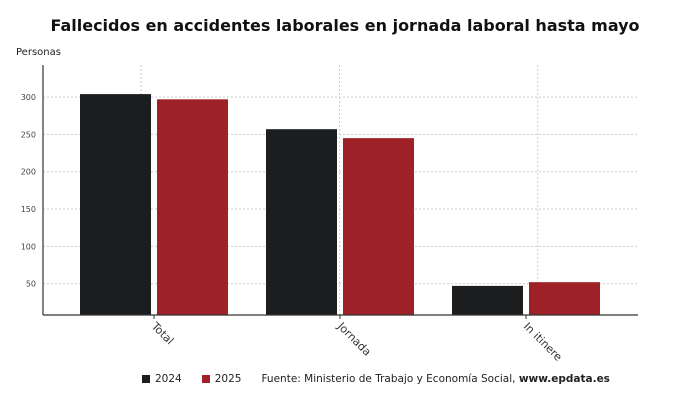 The image size is (690, 405). Describe the element at coordinates (38, 52) in the screenshot. I see `y-axis-label: Personas` at that location.